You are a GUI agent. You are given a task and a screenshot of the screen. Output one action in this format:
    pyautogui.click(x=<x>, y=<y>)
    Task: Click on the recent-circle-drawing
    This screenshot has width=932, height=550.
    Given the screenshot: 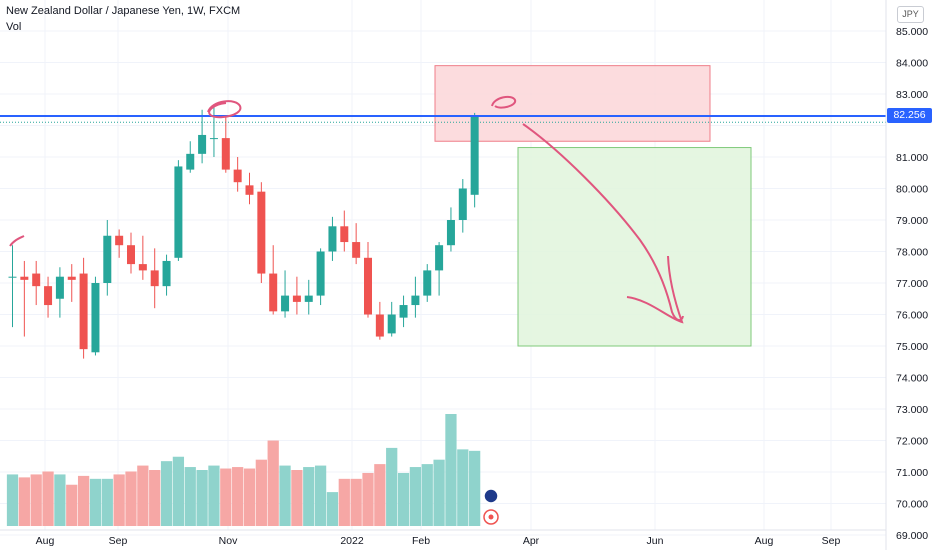 What is the action you would take?
    pyautogui.click(x=504, y=102)
    